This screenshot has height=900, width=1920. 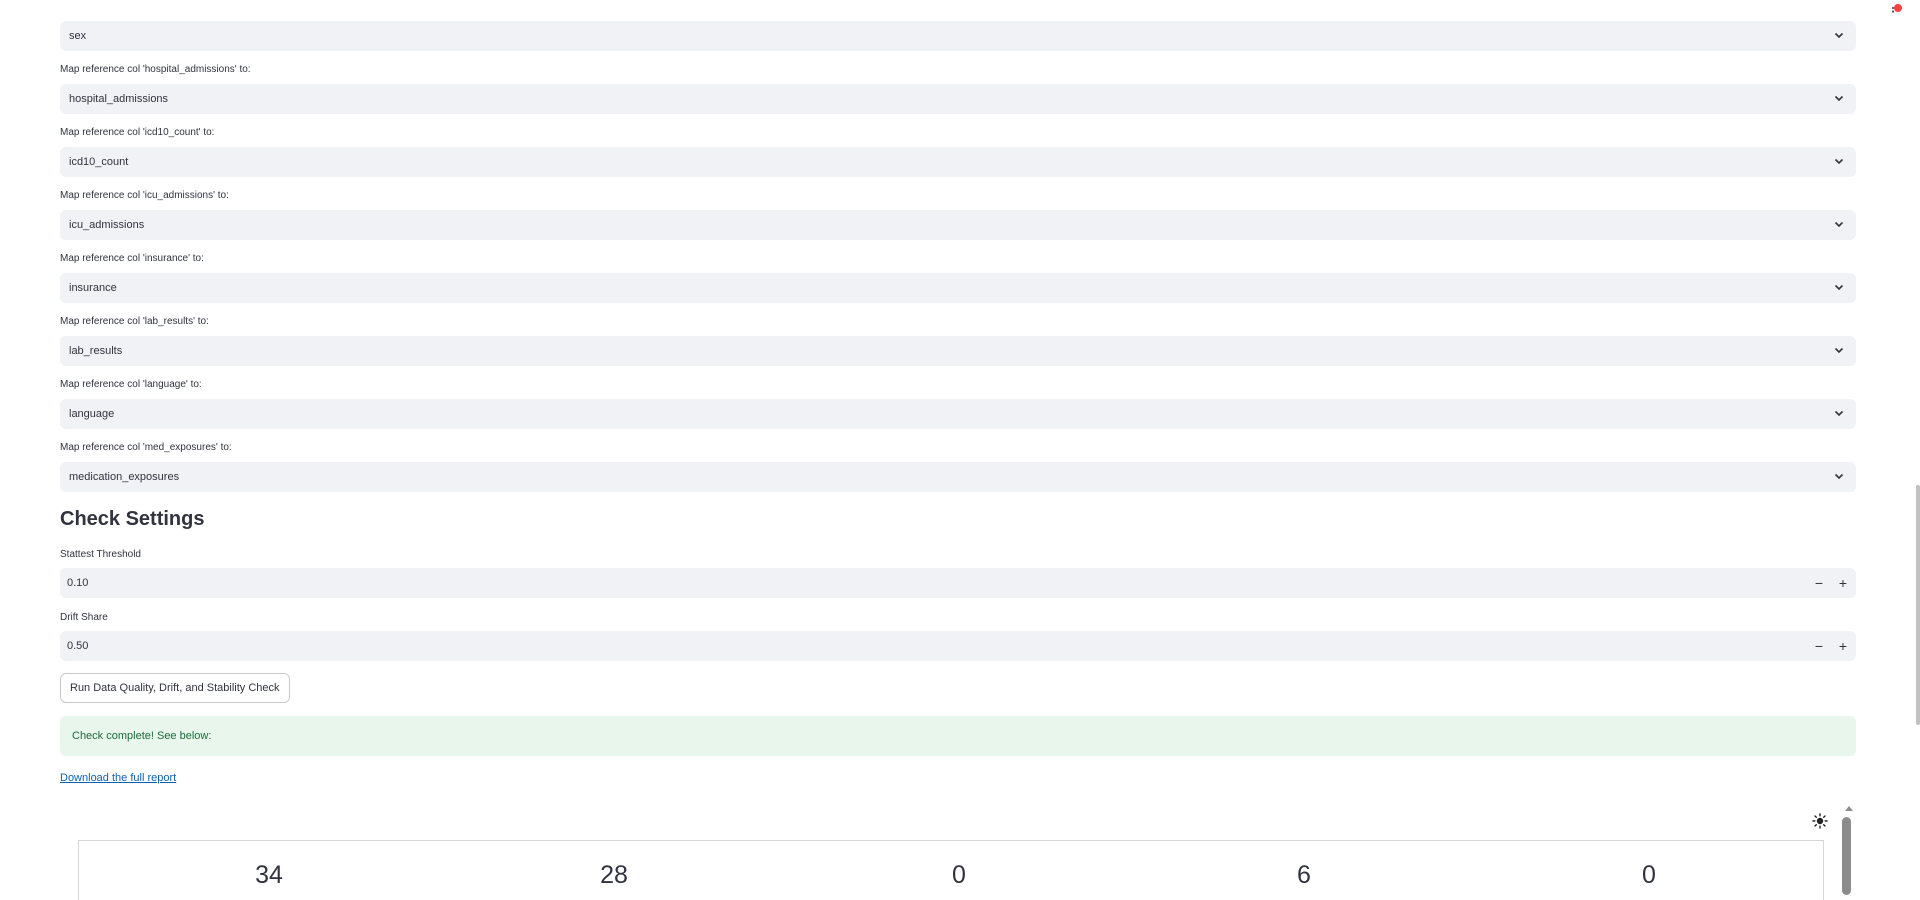 What do you see at coordinates (107, 225) in the screenshot?
I see `select-value: icu_admissions` at bounding box center [107, 225].